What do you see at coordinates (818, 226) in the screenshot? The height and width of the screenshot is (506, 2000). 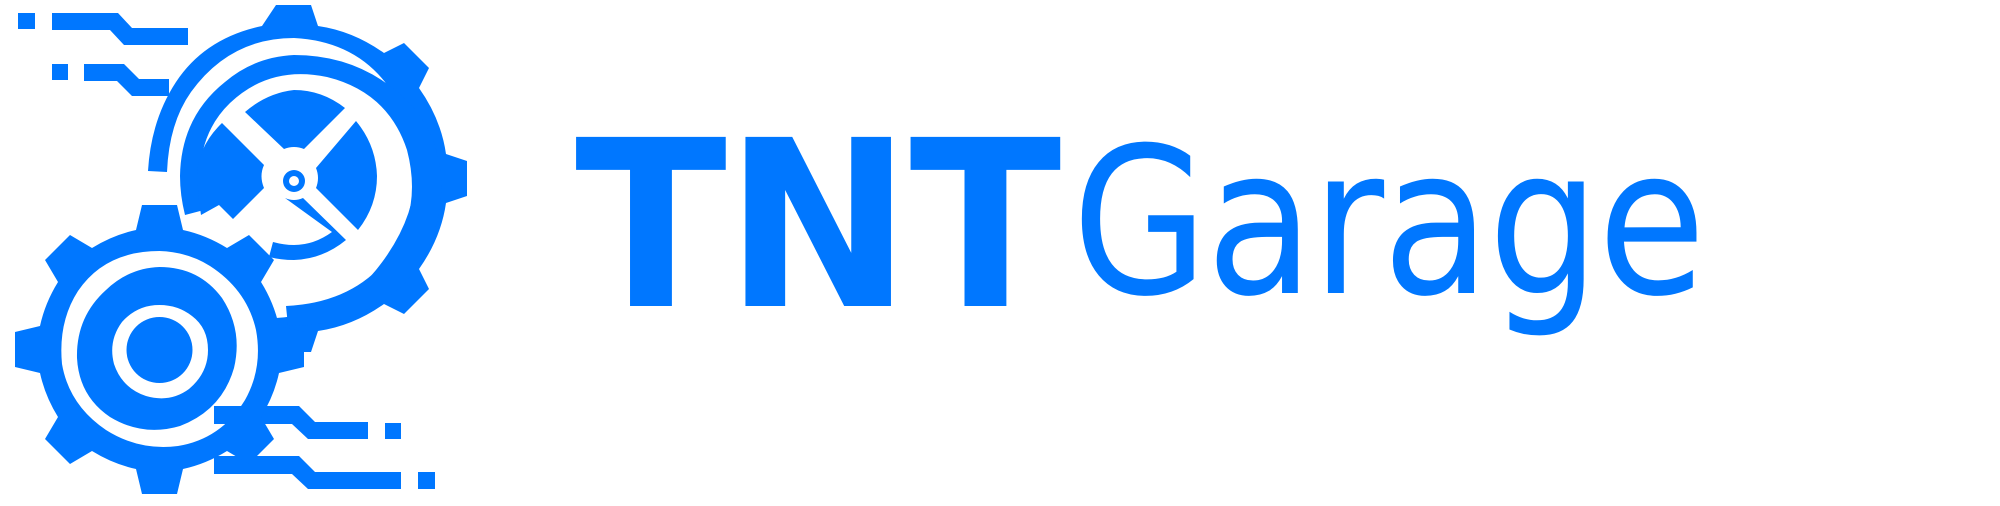 I see `brand-name-bold: TNT` at bounding box center [818, 226].